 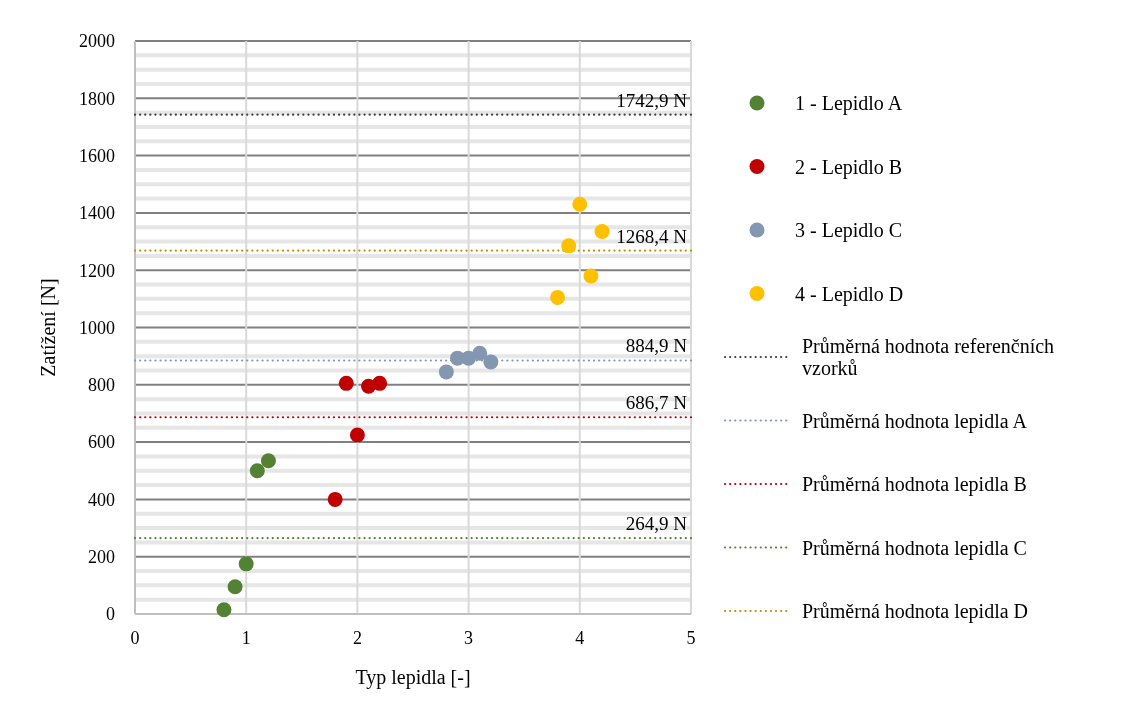 What do you see at coordinates (48, 327) in the screenshot?
I see `y-axis-title: Zatížení [N]` at bounding box center [48, 327].